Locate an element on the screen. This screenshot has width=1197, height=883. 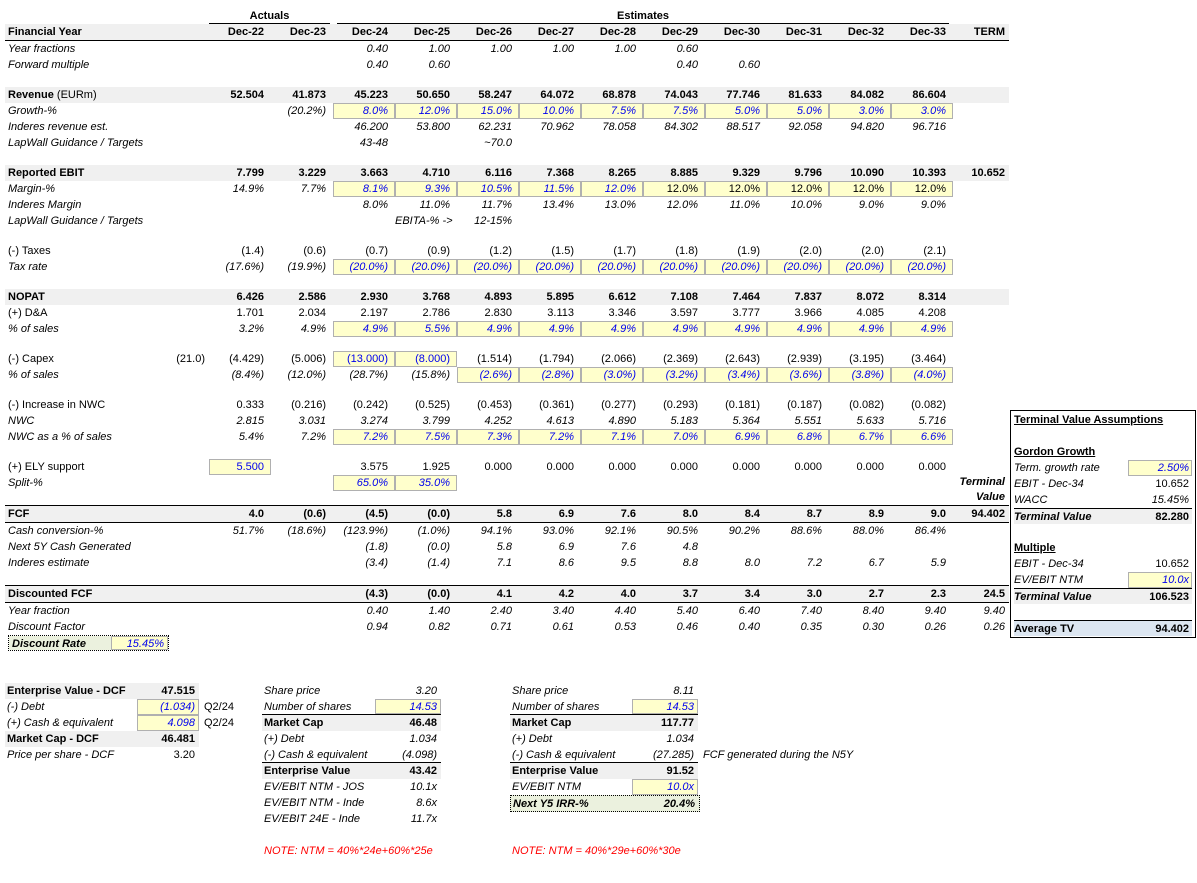
cell: (0.082) is located at coordinates (928, 405).